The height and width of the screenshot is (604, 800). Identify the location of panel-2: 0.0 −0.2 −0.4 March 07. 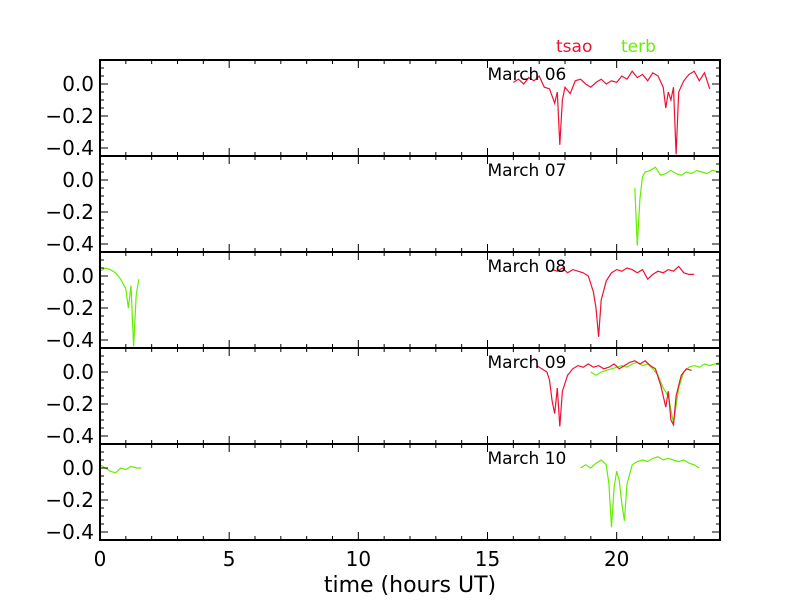
(383, 205).